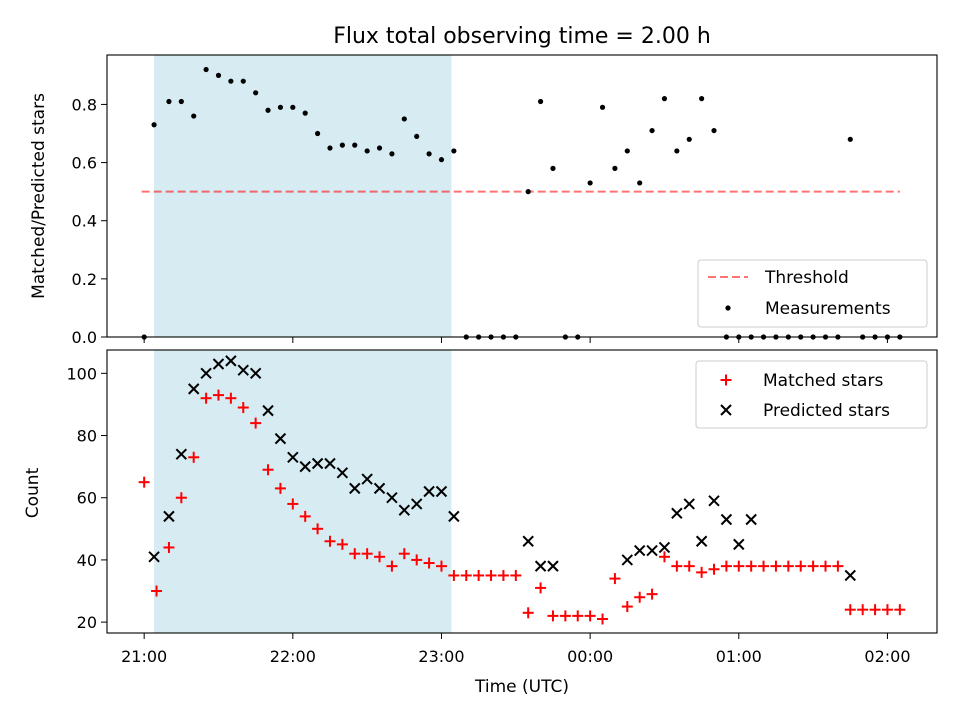 This screenshot has width=960, height=720. I want to click on bottom-legend: Matched stars Predicted stars, so click(811, 394).